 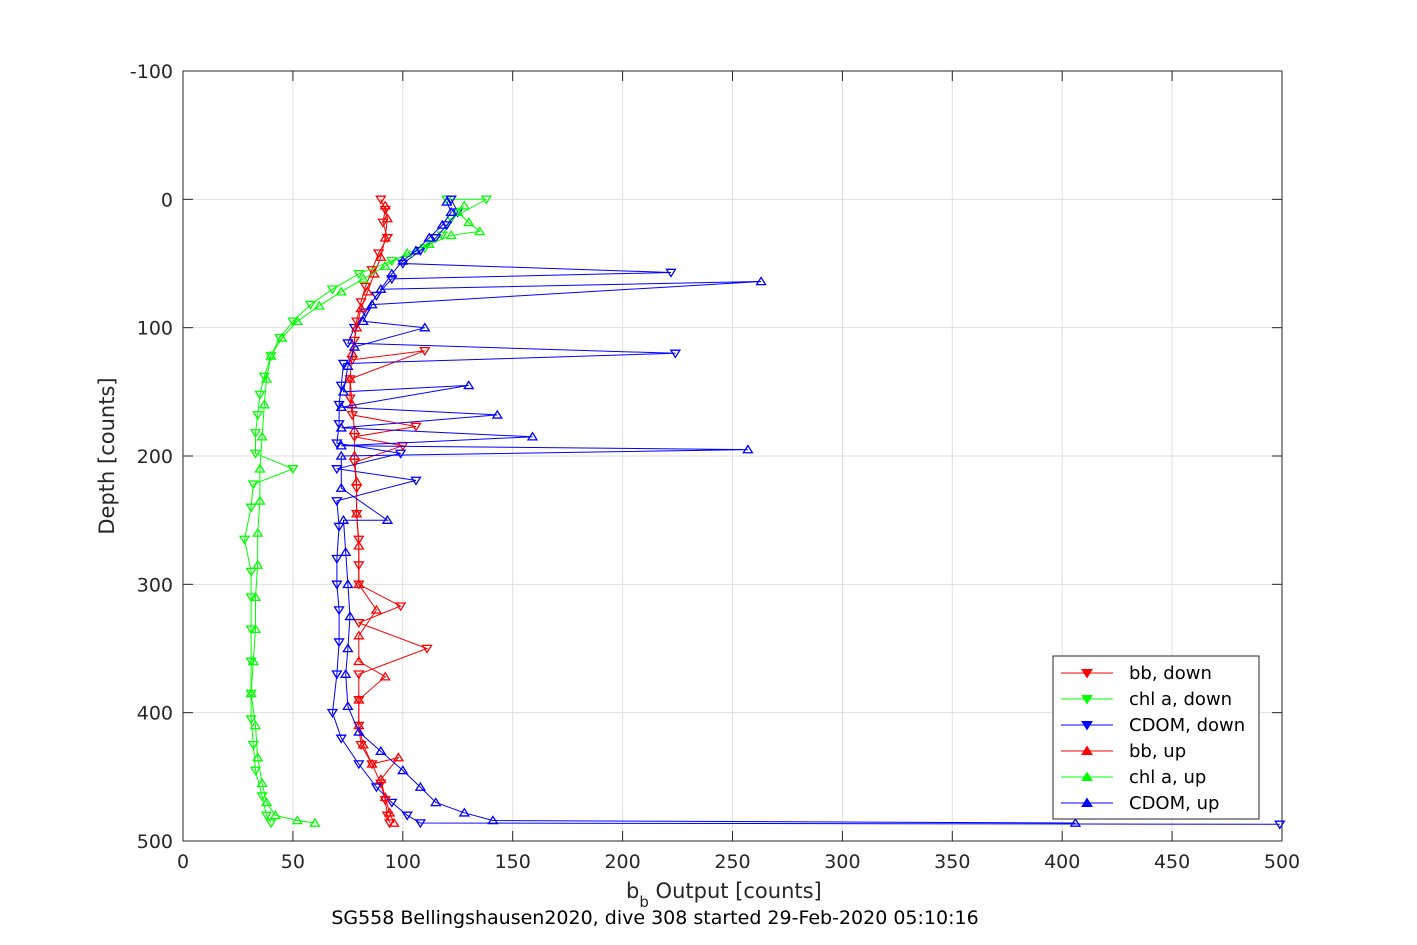 What do you see at coordinates (1157, 751) in the screenshot?
I see `legend-label: bb, up` at bounding box center [1157, 751].